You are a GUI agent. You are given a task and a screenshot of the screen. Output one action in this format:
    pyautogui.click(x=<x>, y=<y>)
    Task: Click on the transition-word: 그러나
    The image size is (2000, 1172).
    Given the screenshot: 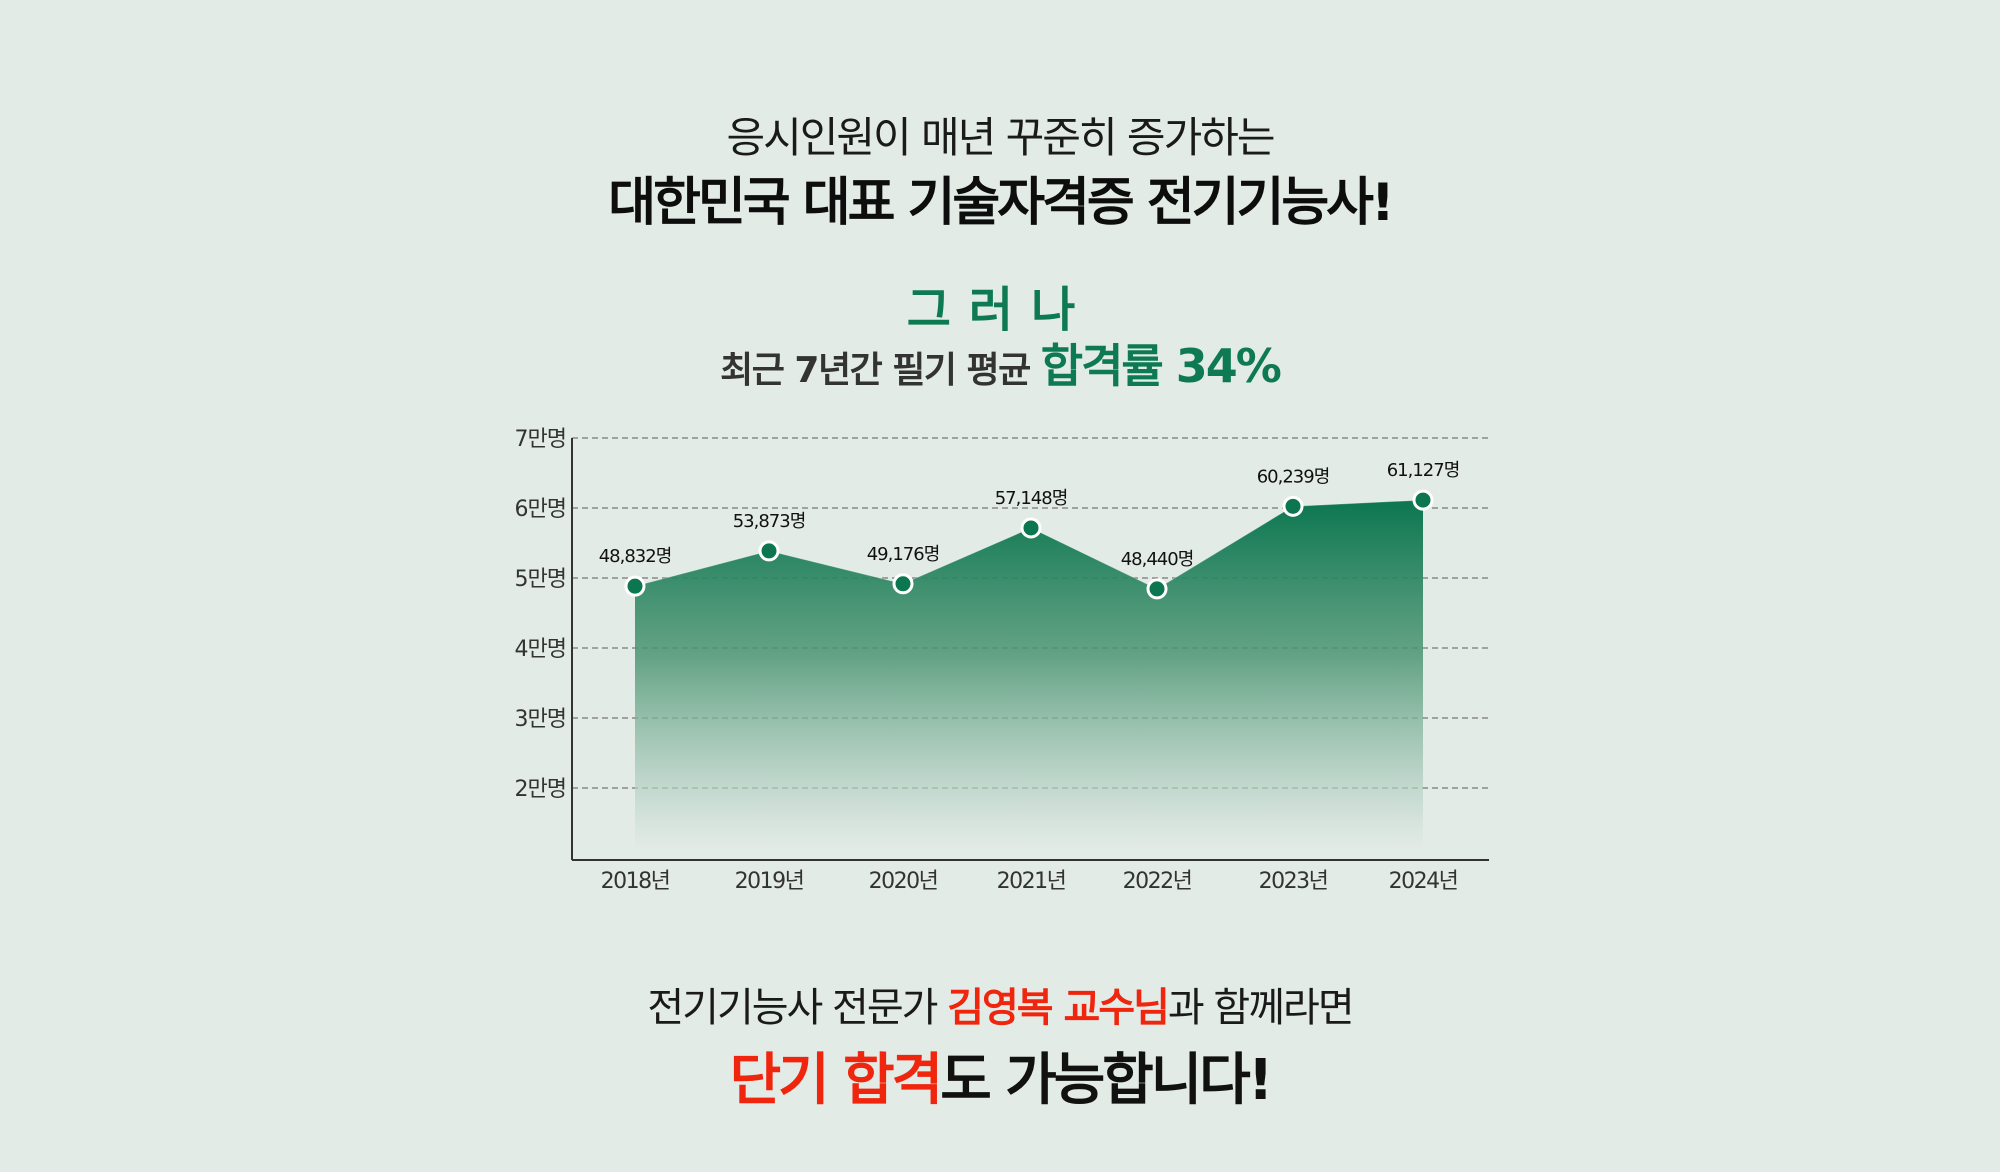 What is the action you would take?
    pyautogui.click(x=1000, y=310)
    